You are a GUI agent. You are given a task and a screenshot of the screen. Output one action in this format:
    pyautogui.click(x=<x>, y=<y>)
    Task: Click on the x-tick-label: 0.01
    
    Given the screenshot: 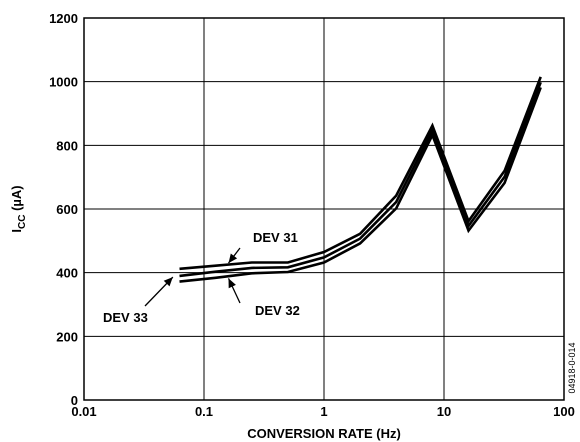 What is the action you would take?
    pyautogui.click(x=83, y=411)
    